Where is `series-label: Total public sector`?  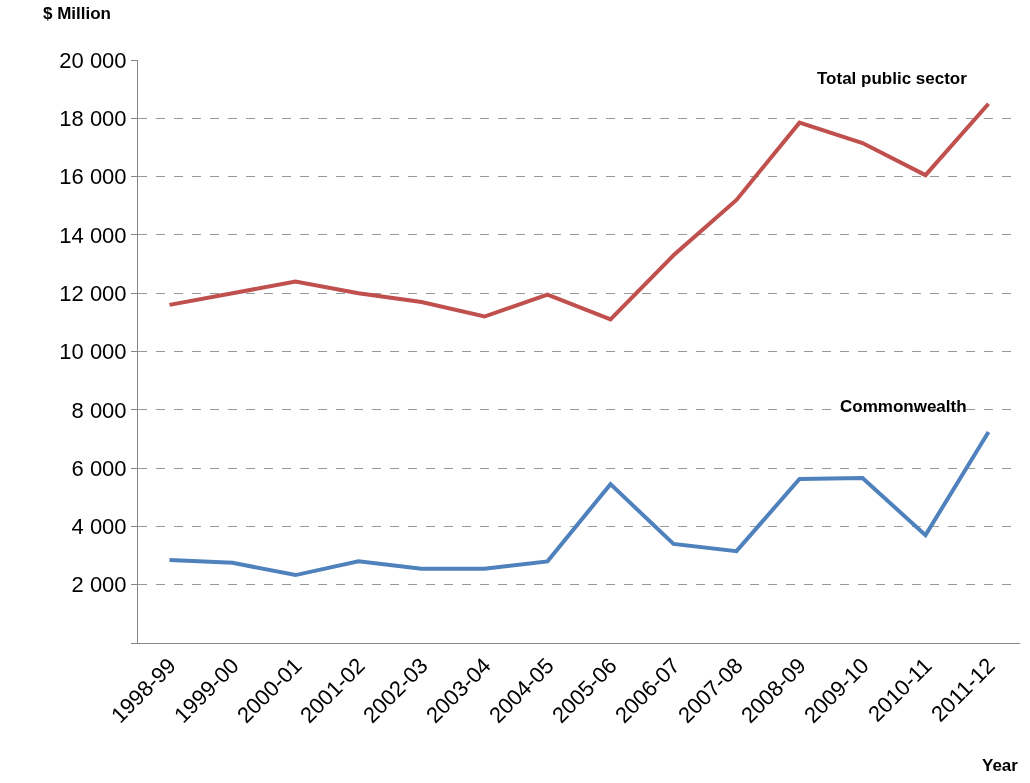 series-label: Total public sector is located at coordinates (892, 78).